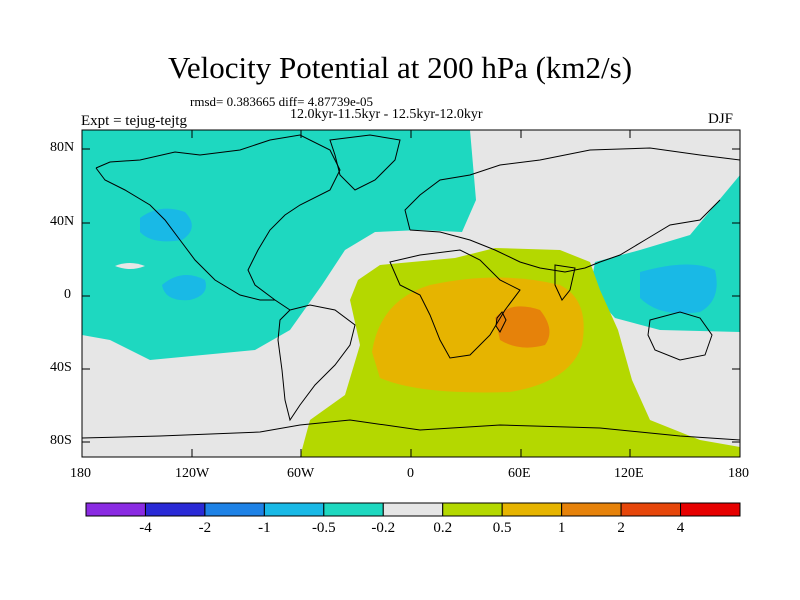  I want to click on lon-label-60e: 60E, so click(519, 473).